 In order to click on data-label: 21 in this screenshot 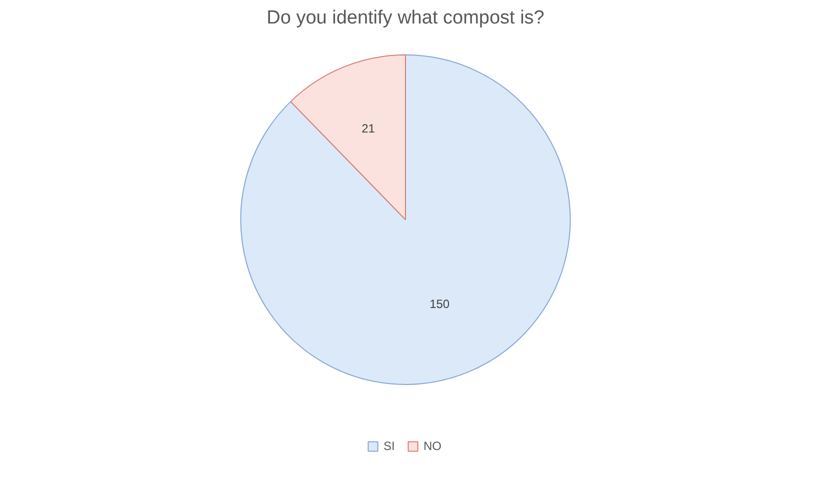, I will do `click(369, 129)`.